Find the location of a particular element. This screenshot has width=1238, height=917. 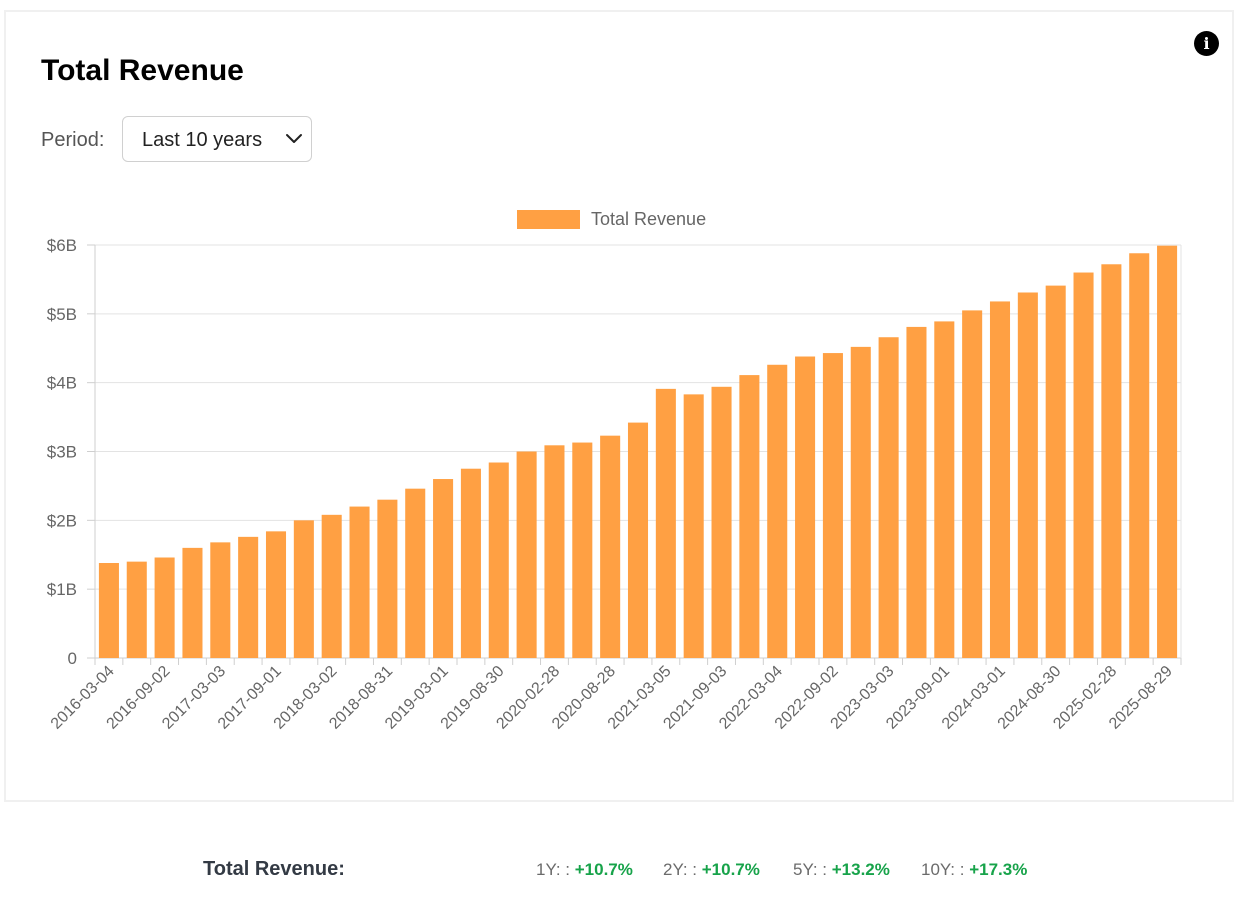

period-selected-value: Last 10 years is located at coordinates (202, 140).